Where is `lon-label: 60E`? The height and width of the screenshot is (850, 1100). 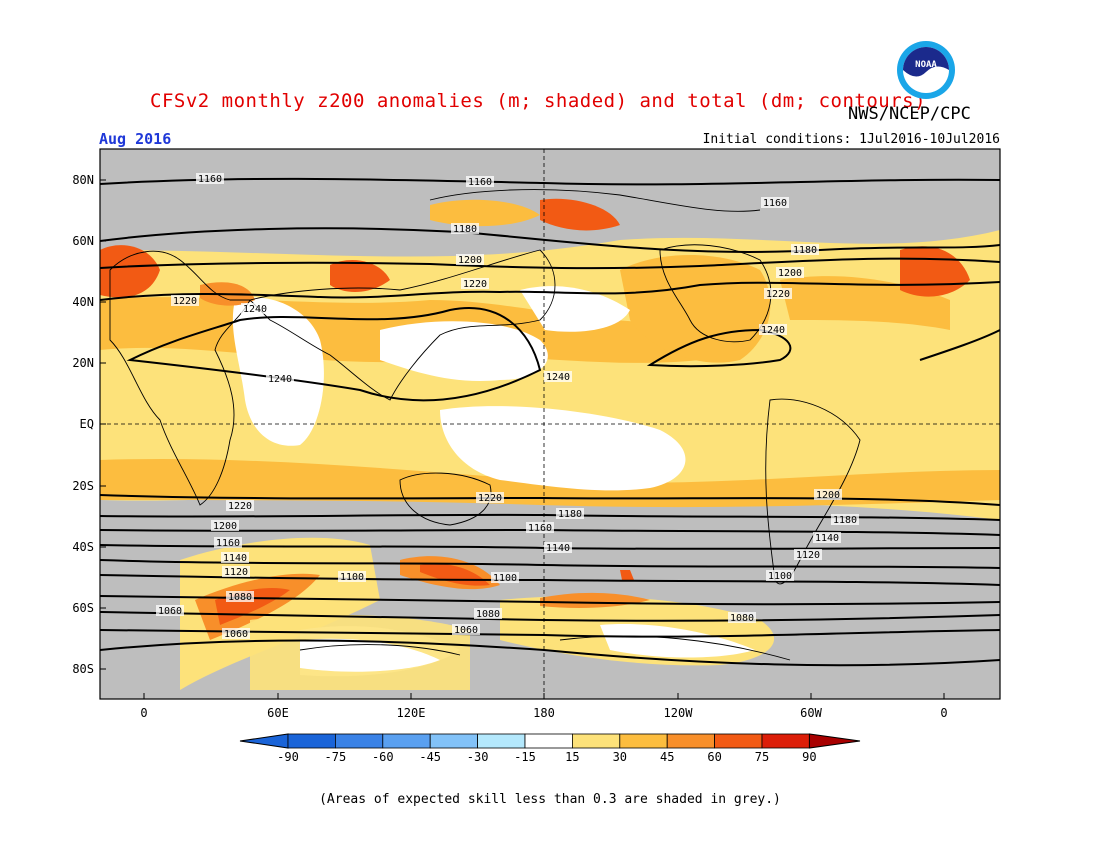 lon-label: 60E is located at coordinates (278, 713).